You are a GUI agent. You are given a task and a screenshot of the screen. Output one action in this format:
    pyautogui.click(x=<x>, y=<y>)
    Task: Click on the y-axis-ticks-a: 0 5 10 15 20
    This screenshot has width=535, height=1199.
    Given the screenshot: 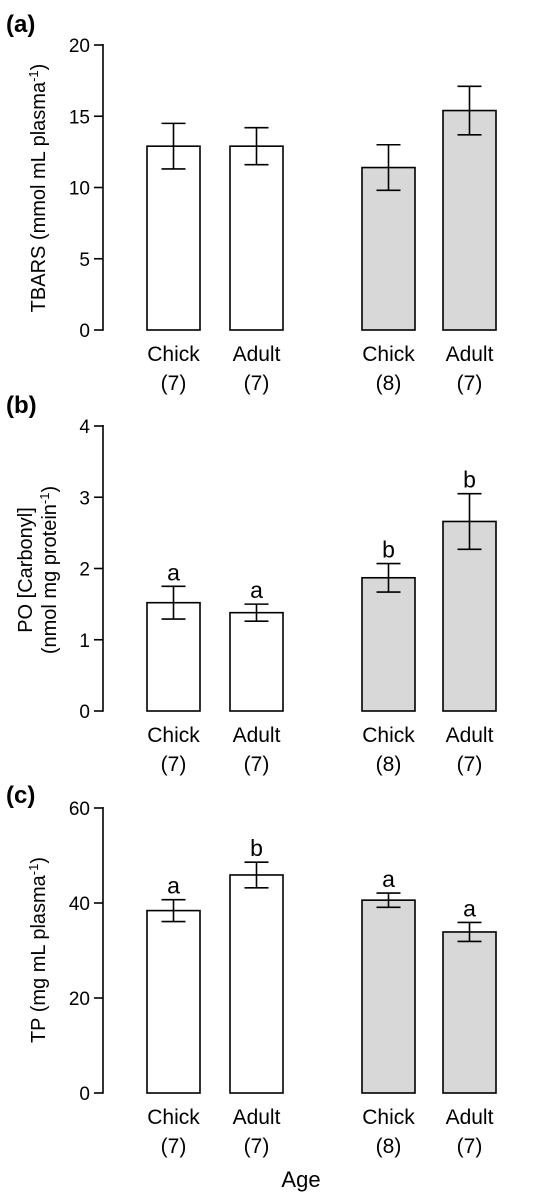 What is the action you would take?
    pyautogui.click(x=86, y=189)
    